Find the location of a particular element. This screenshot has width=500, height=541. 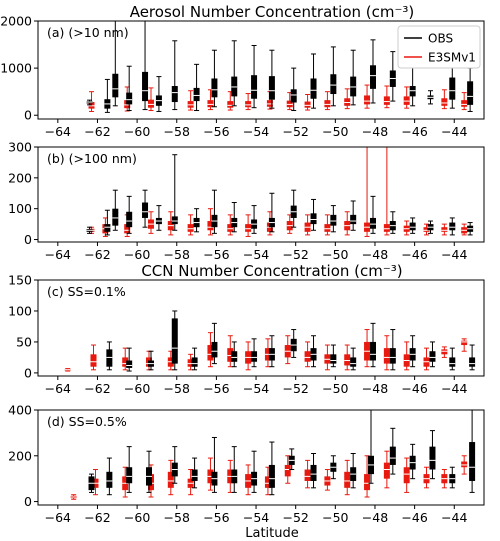

y-tick-label: 400 is located at coordinates (20, 410).